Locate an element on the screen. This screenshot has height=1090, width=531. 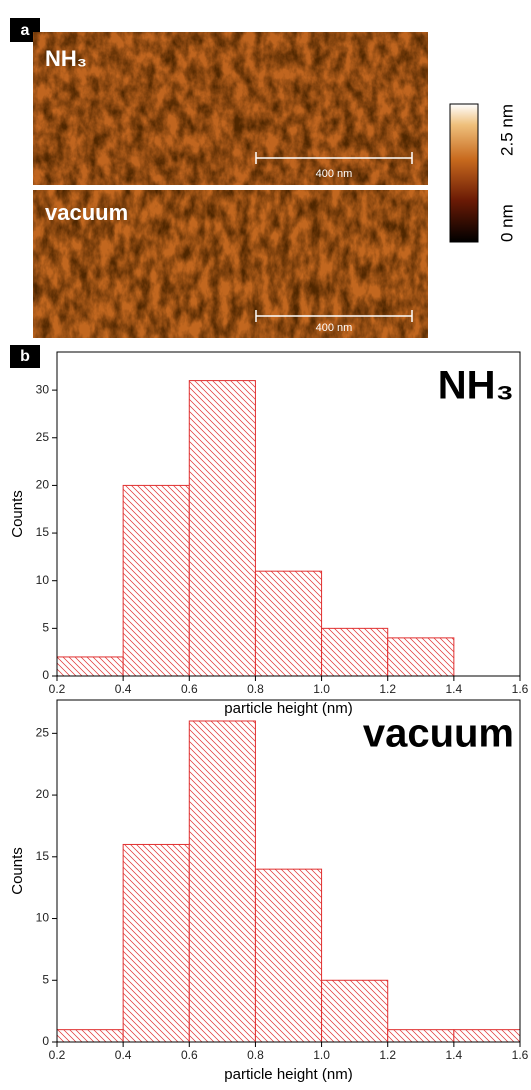
chart-title: NH₃ is located at coordinates (476, 386).